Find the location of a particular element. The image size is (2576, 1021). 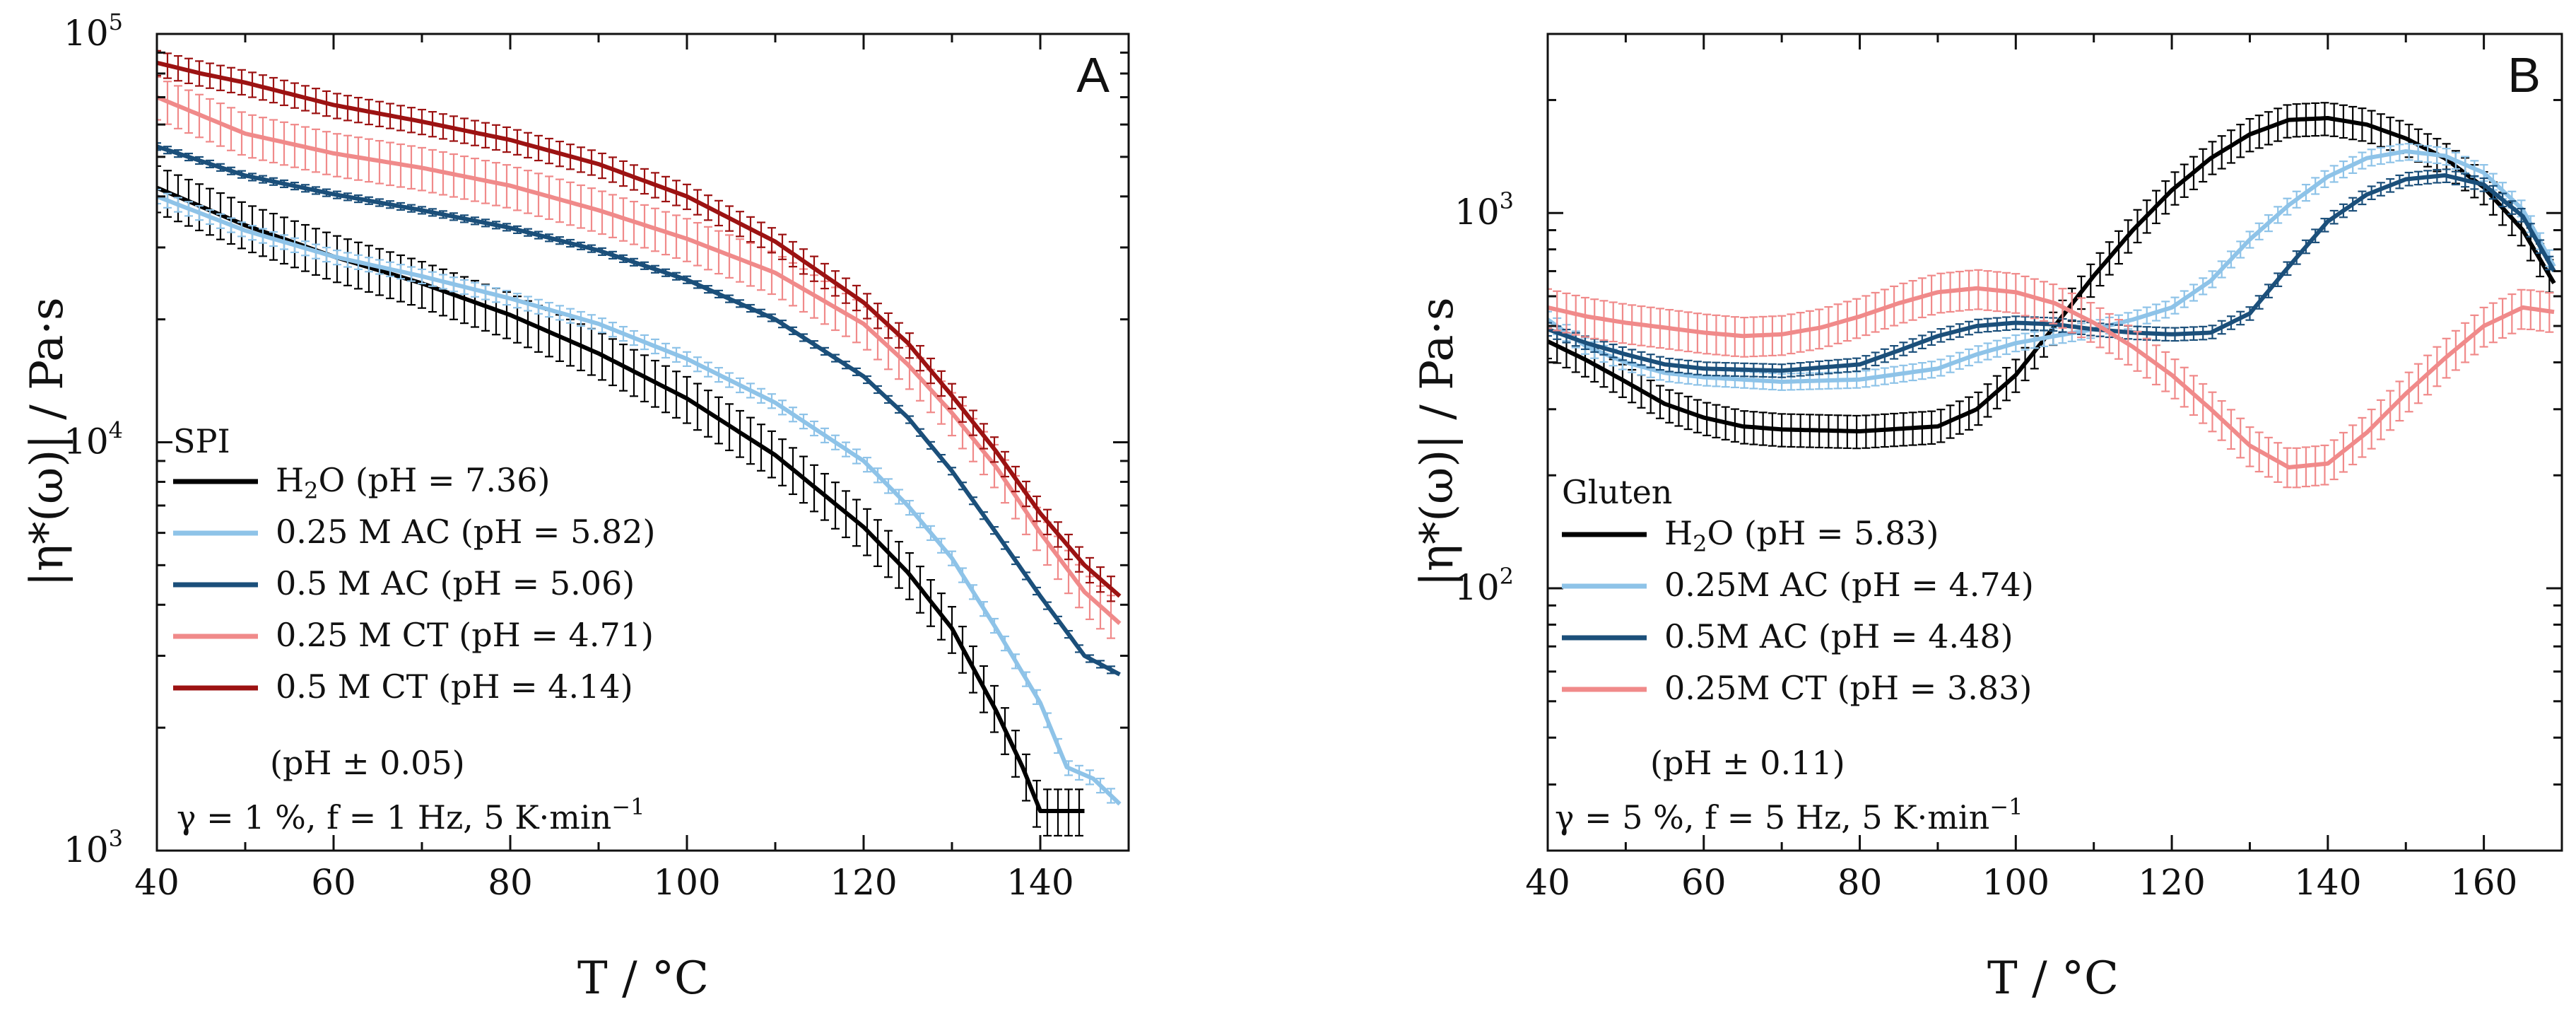

panel-b-x-tick-label: 120 is located at coordinates (2171, 882).